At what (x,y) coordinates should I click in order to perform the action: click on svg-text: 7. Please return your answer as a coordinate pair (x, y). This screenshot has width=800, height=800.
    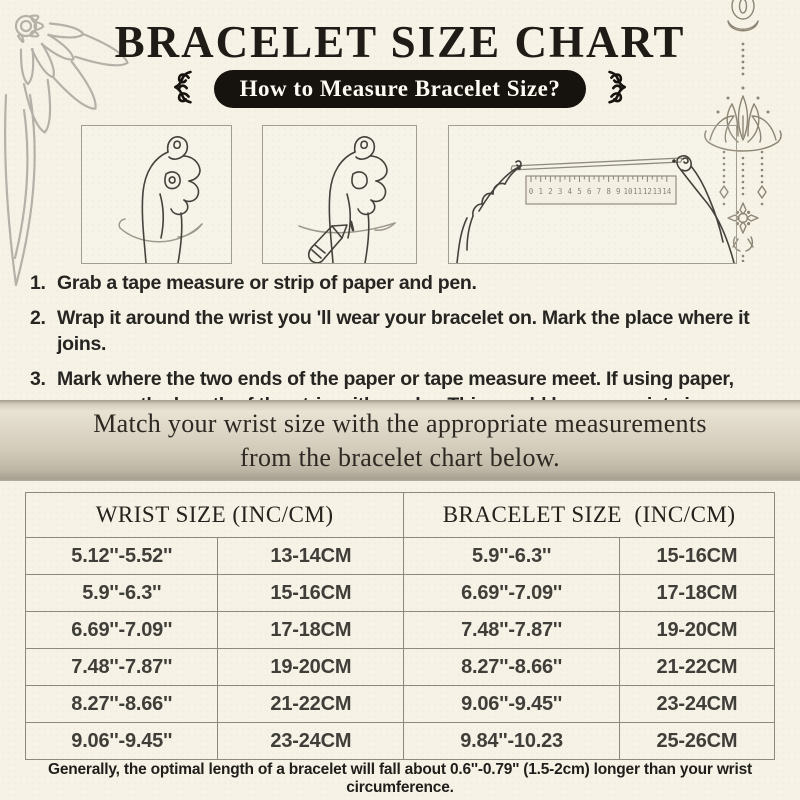
    Looking at the image, I should click on (599, 191).